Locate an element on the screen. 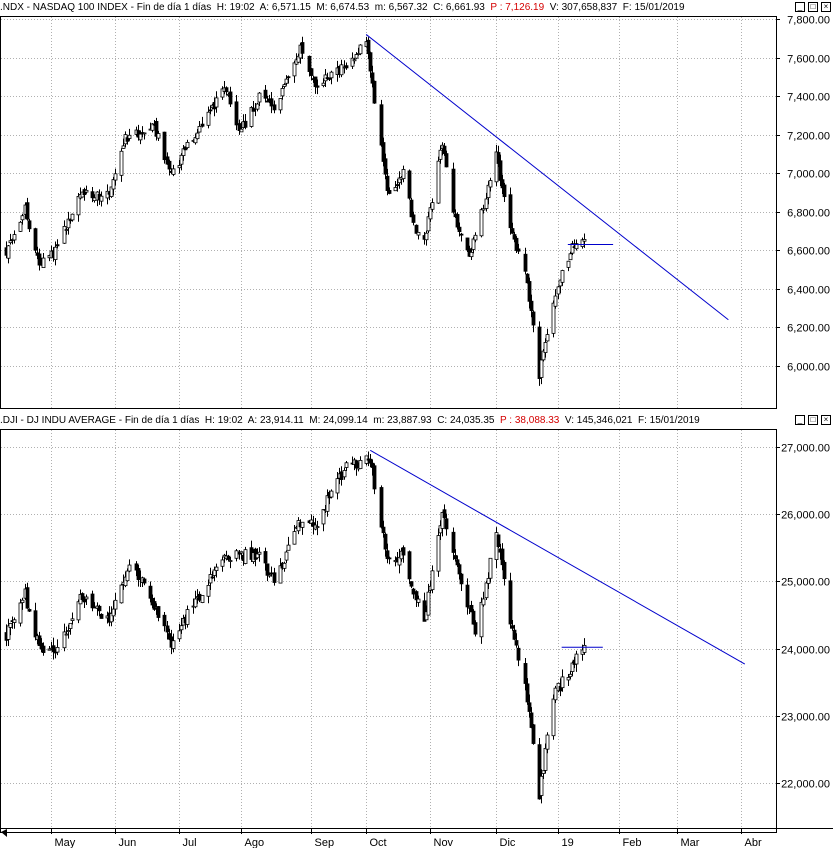 The image size is (833, 848). y-tick-label: 24,000.00 is located at coordinates (805, 651).